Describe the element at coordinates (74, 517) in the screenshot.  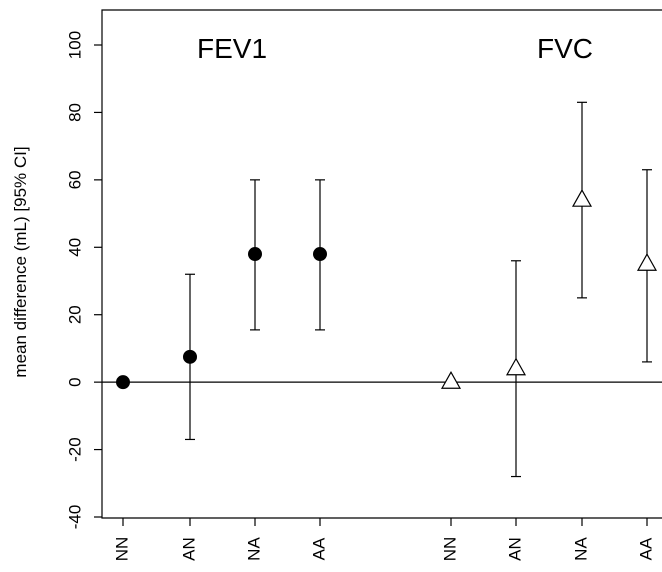
I see `y-tick-label: -40` at that location.